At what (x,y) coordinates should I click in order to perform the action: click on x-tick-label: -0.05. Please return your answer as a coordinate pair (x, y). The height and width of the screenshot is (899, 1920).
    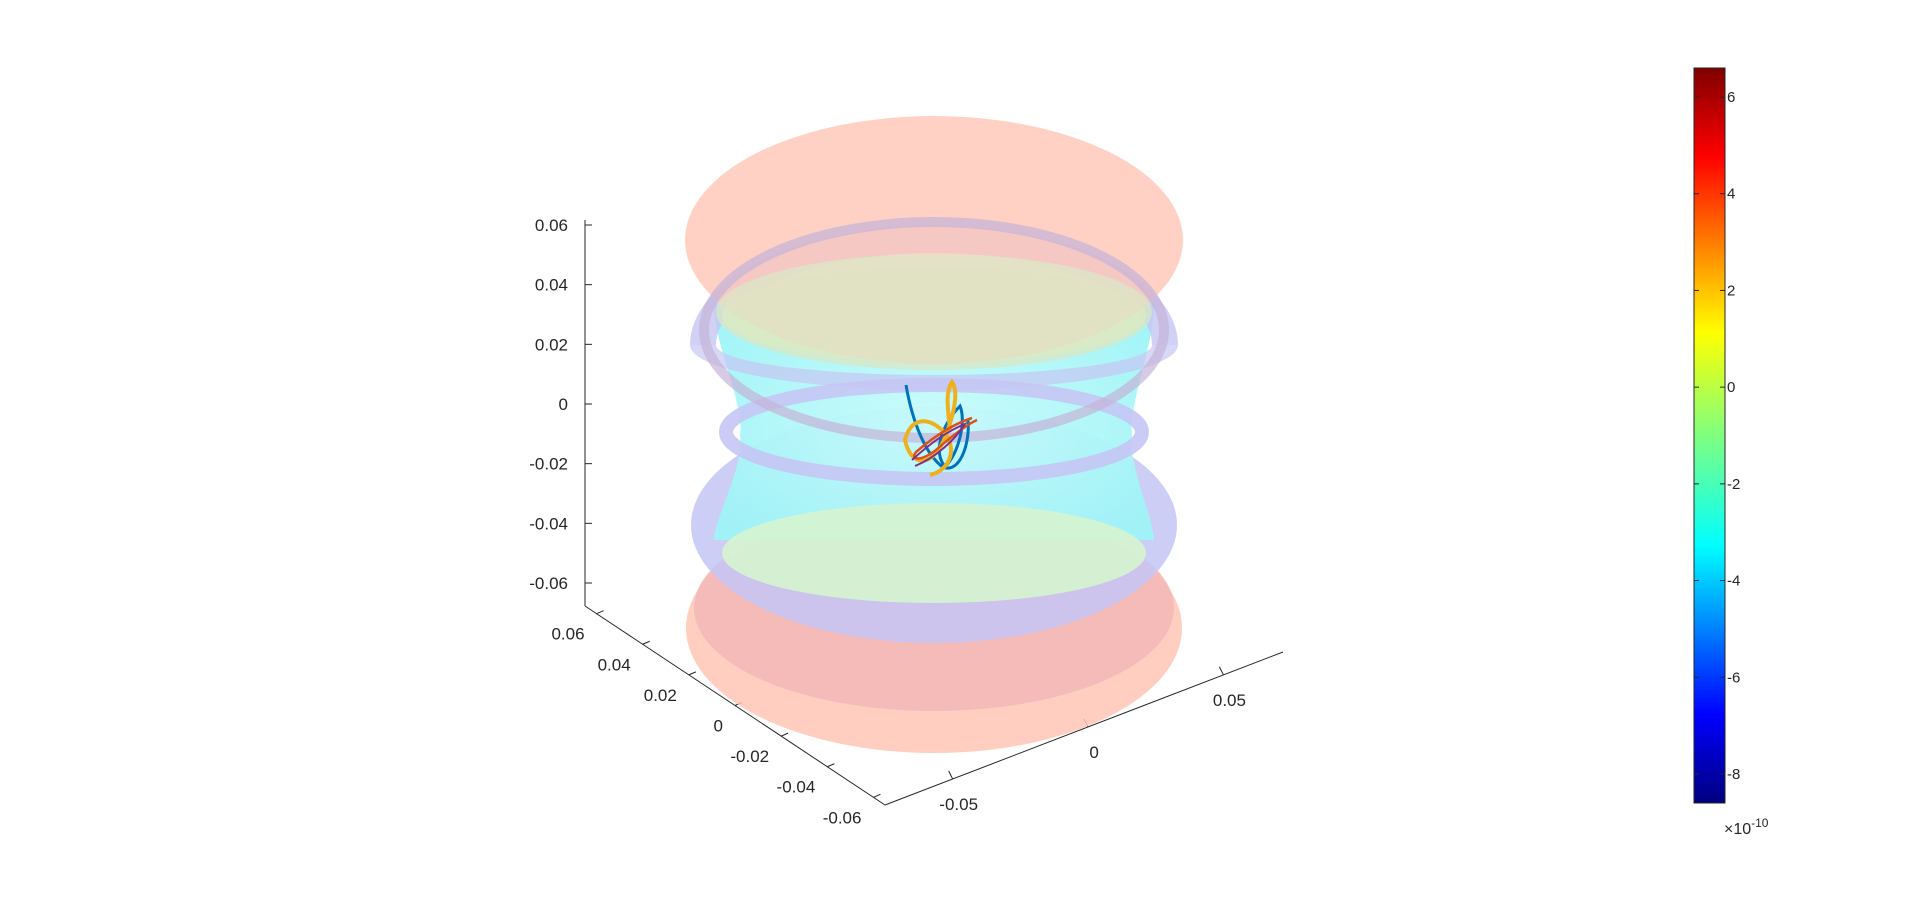
    Looking at the image, I should click on (958, 804).